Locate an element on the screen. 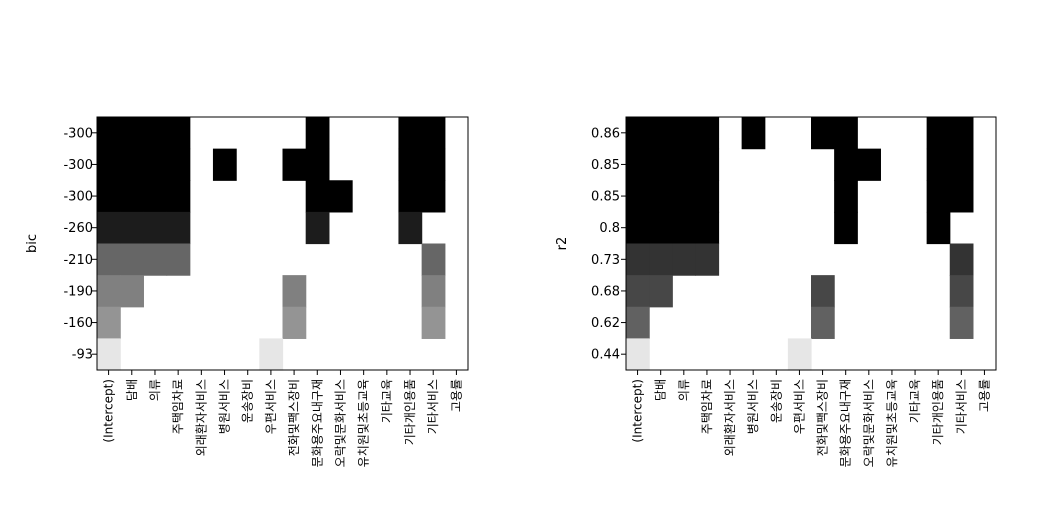 This screenshot has width=1056, height=507. x-tick-label: 의류 is located at coordinates (684, 390).